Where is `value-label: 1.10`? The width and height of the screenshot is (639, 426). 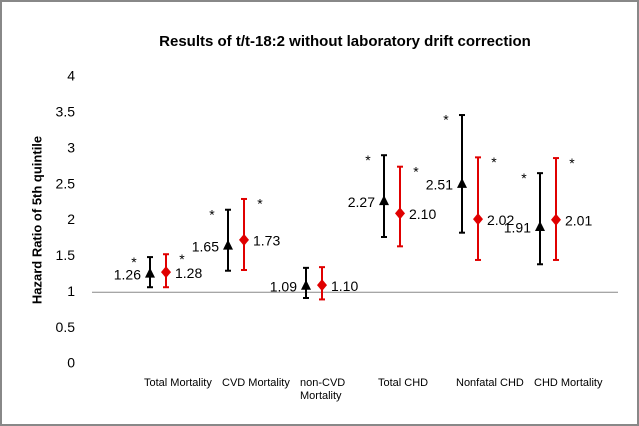 value-label: 1.10 is located at coordinates (344, 286).